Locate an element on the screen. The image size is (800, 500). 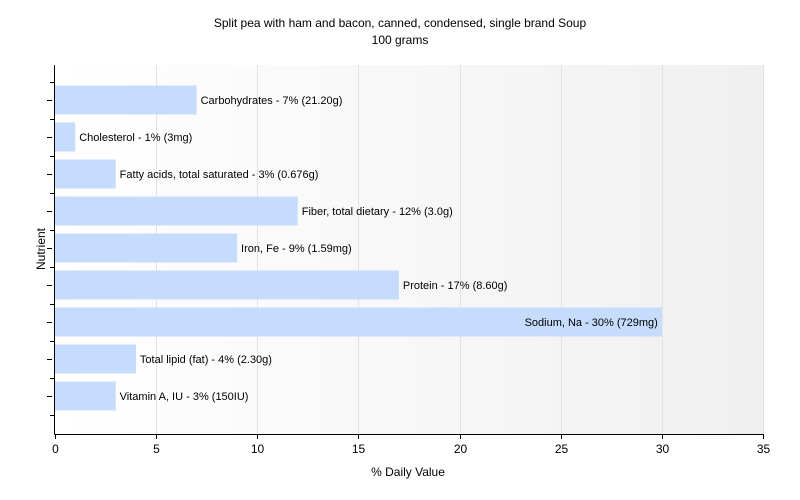
x-axis-title: % Daily Value is located at coordinates (408, 472).